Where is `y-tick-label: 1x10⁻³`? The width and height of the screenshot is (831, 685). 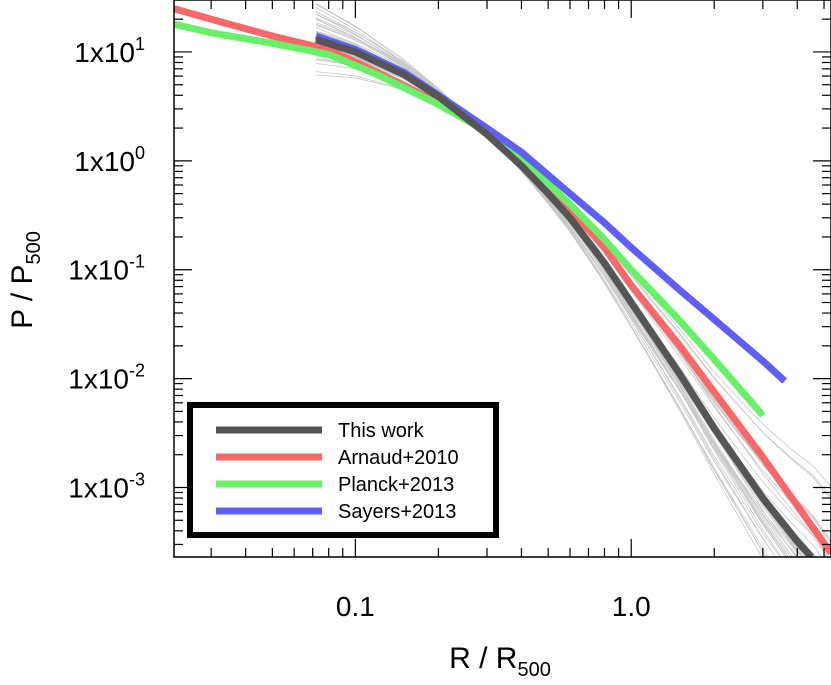
y-tick-label: 1x10⁻³ is located at coordinates (106, 487).